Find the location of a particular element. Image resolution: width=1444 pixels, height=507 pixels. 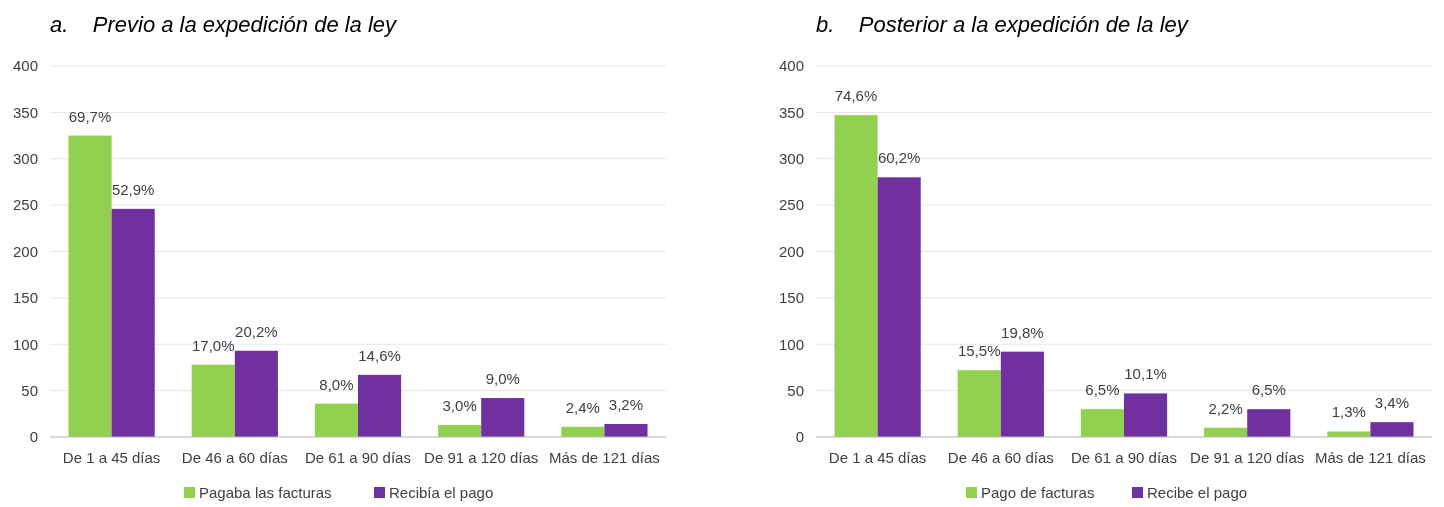

legend-label: Pagaba las facturas is located at coordinates (265, 492).